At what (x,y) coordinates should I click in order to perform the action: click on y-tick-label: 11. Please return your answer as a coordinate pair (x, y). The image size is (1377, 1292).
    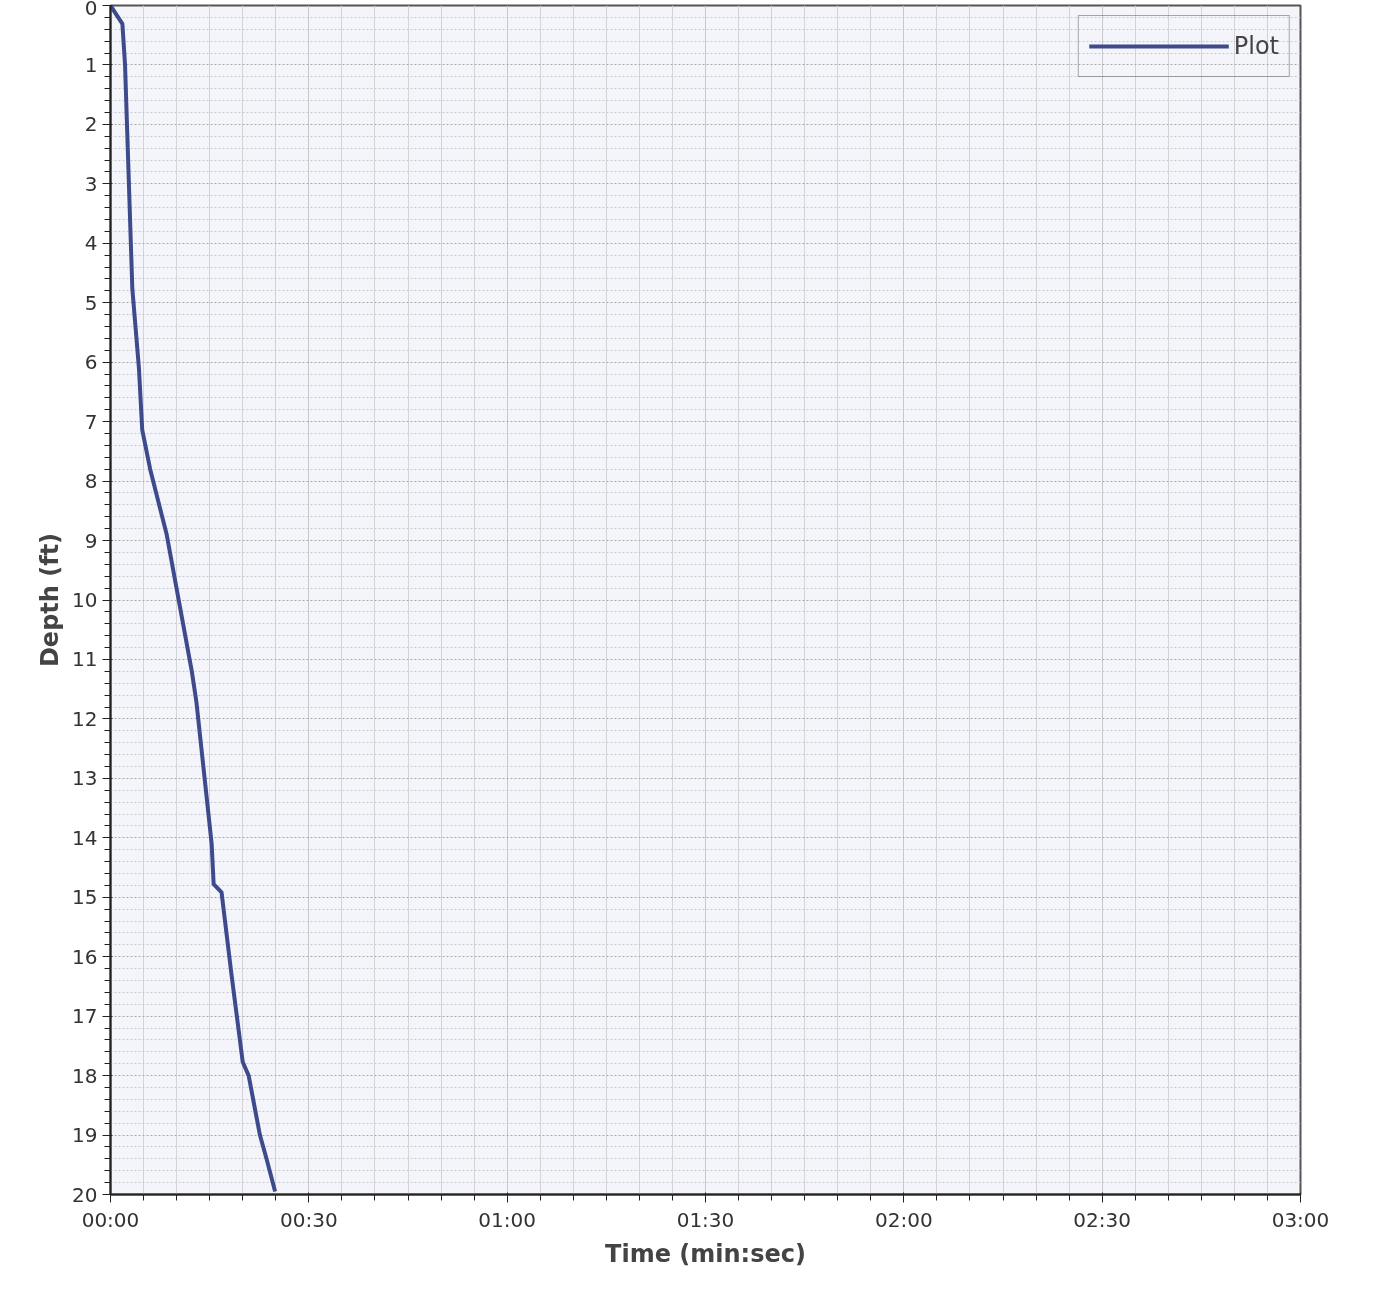
    Looking at the image, I should click on (85, 659).